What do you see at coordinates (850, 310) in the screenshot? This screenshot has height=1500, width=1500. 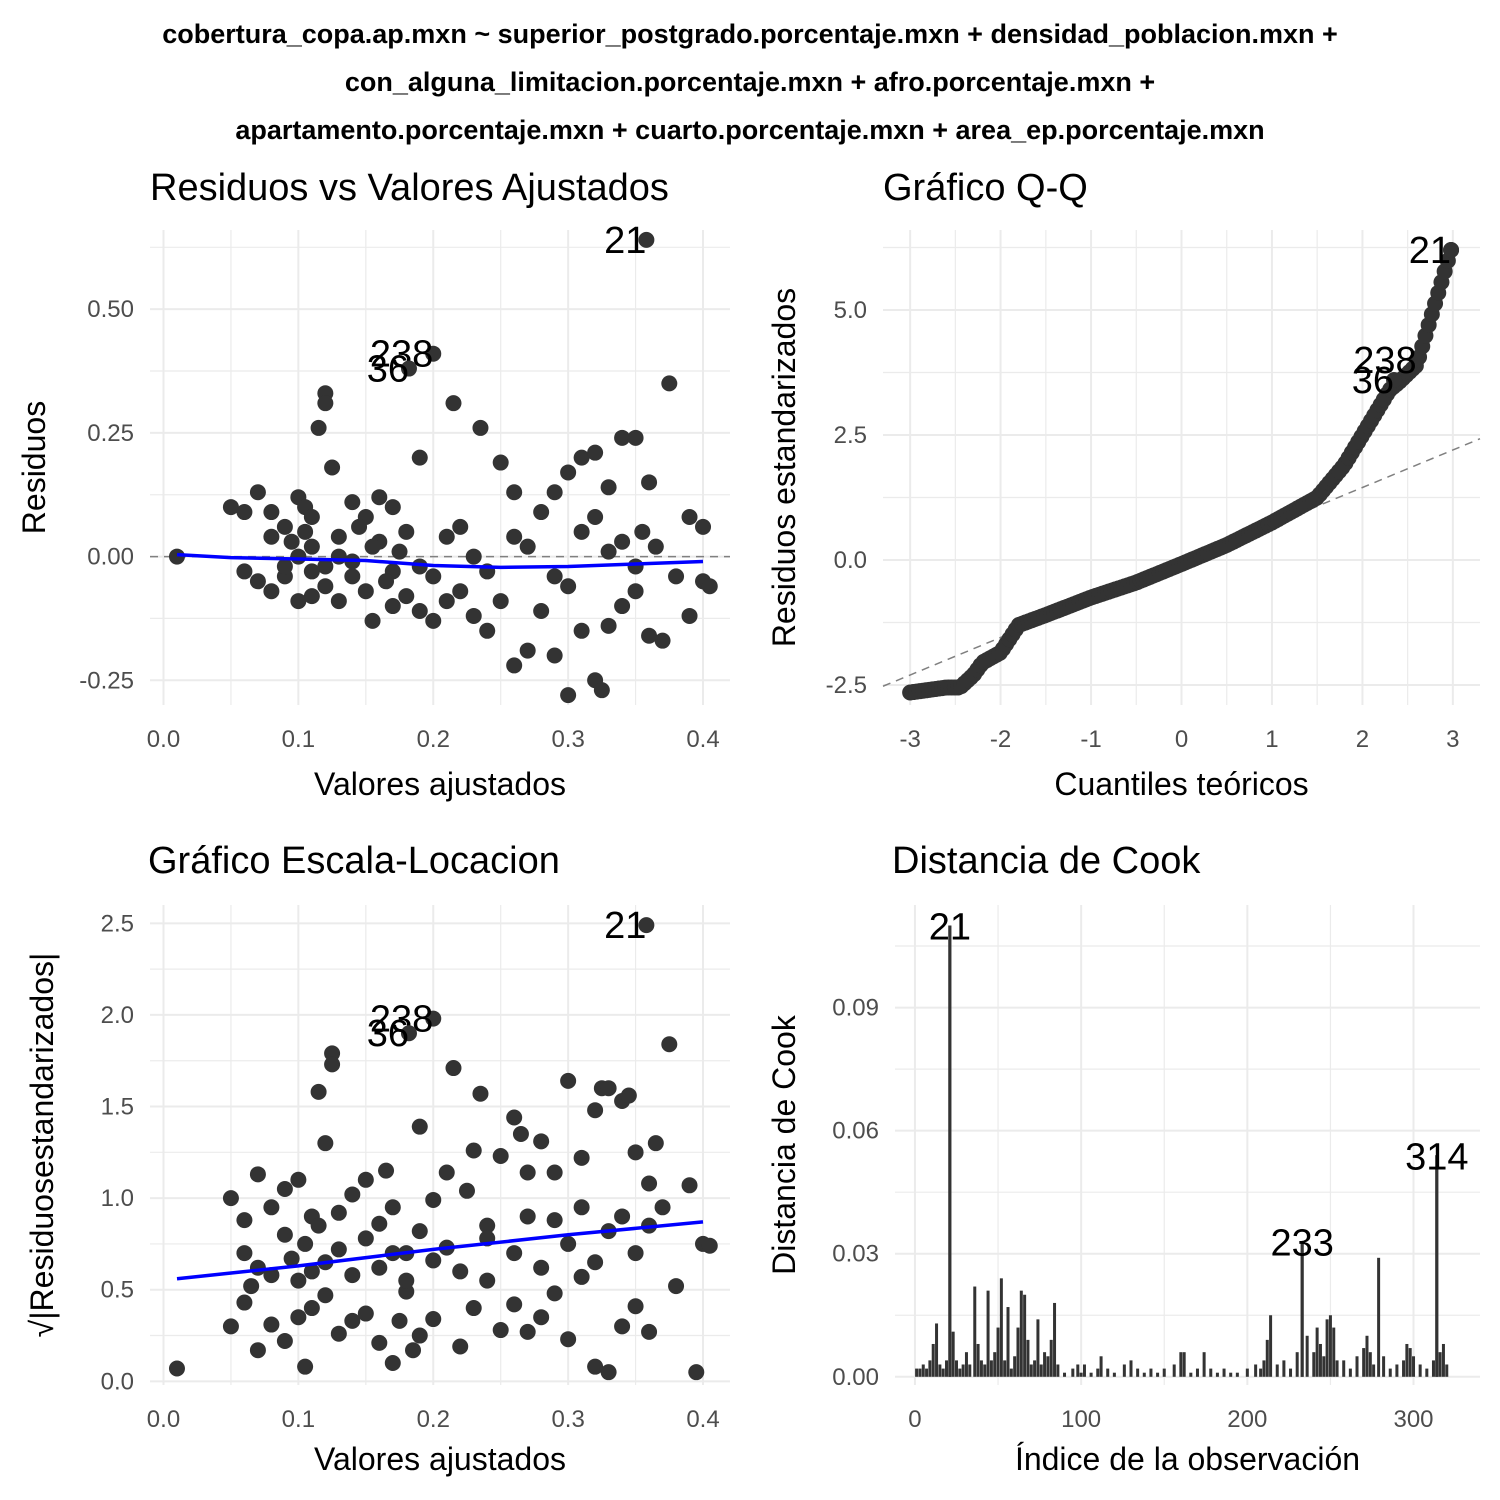 I see `y-tick-label: 5.0` at bounding box center [850, 310].